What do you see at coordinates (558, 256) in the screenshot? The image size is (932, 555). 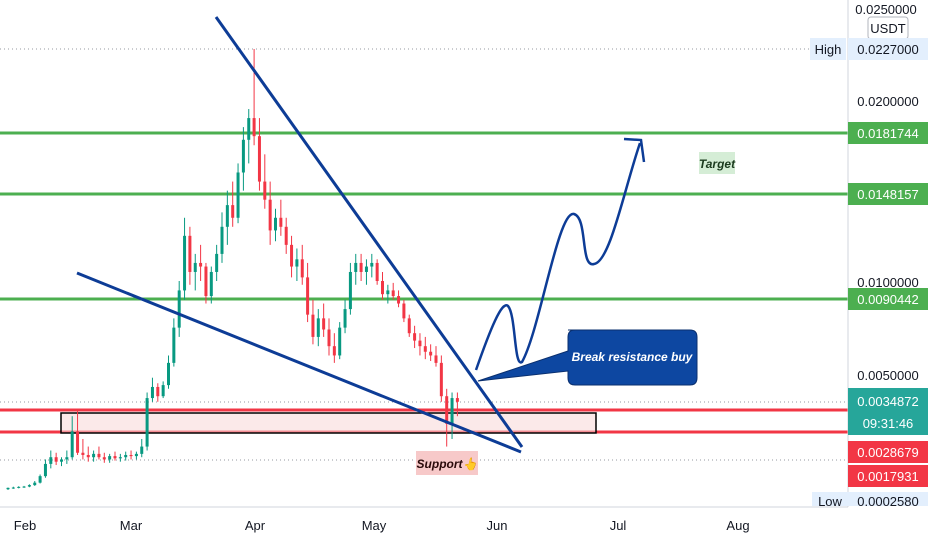 I see `projected-path` at bounding box center [558, 256].